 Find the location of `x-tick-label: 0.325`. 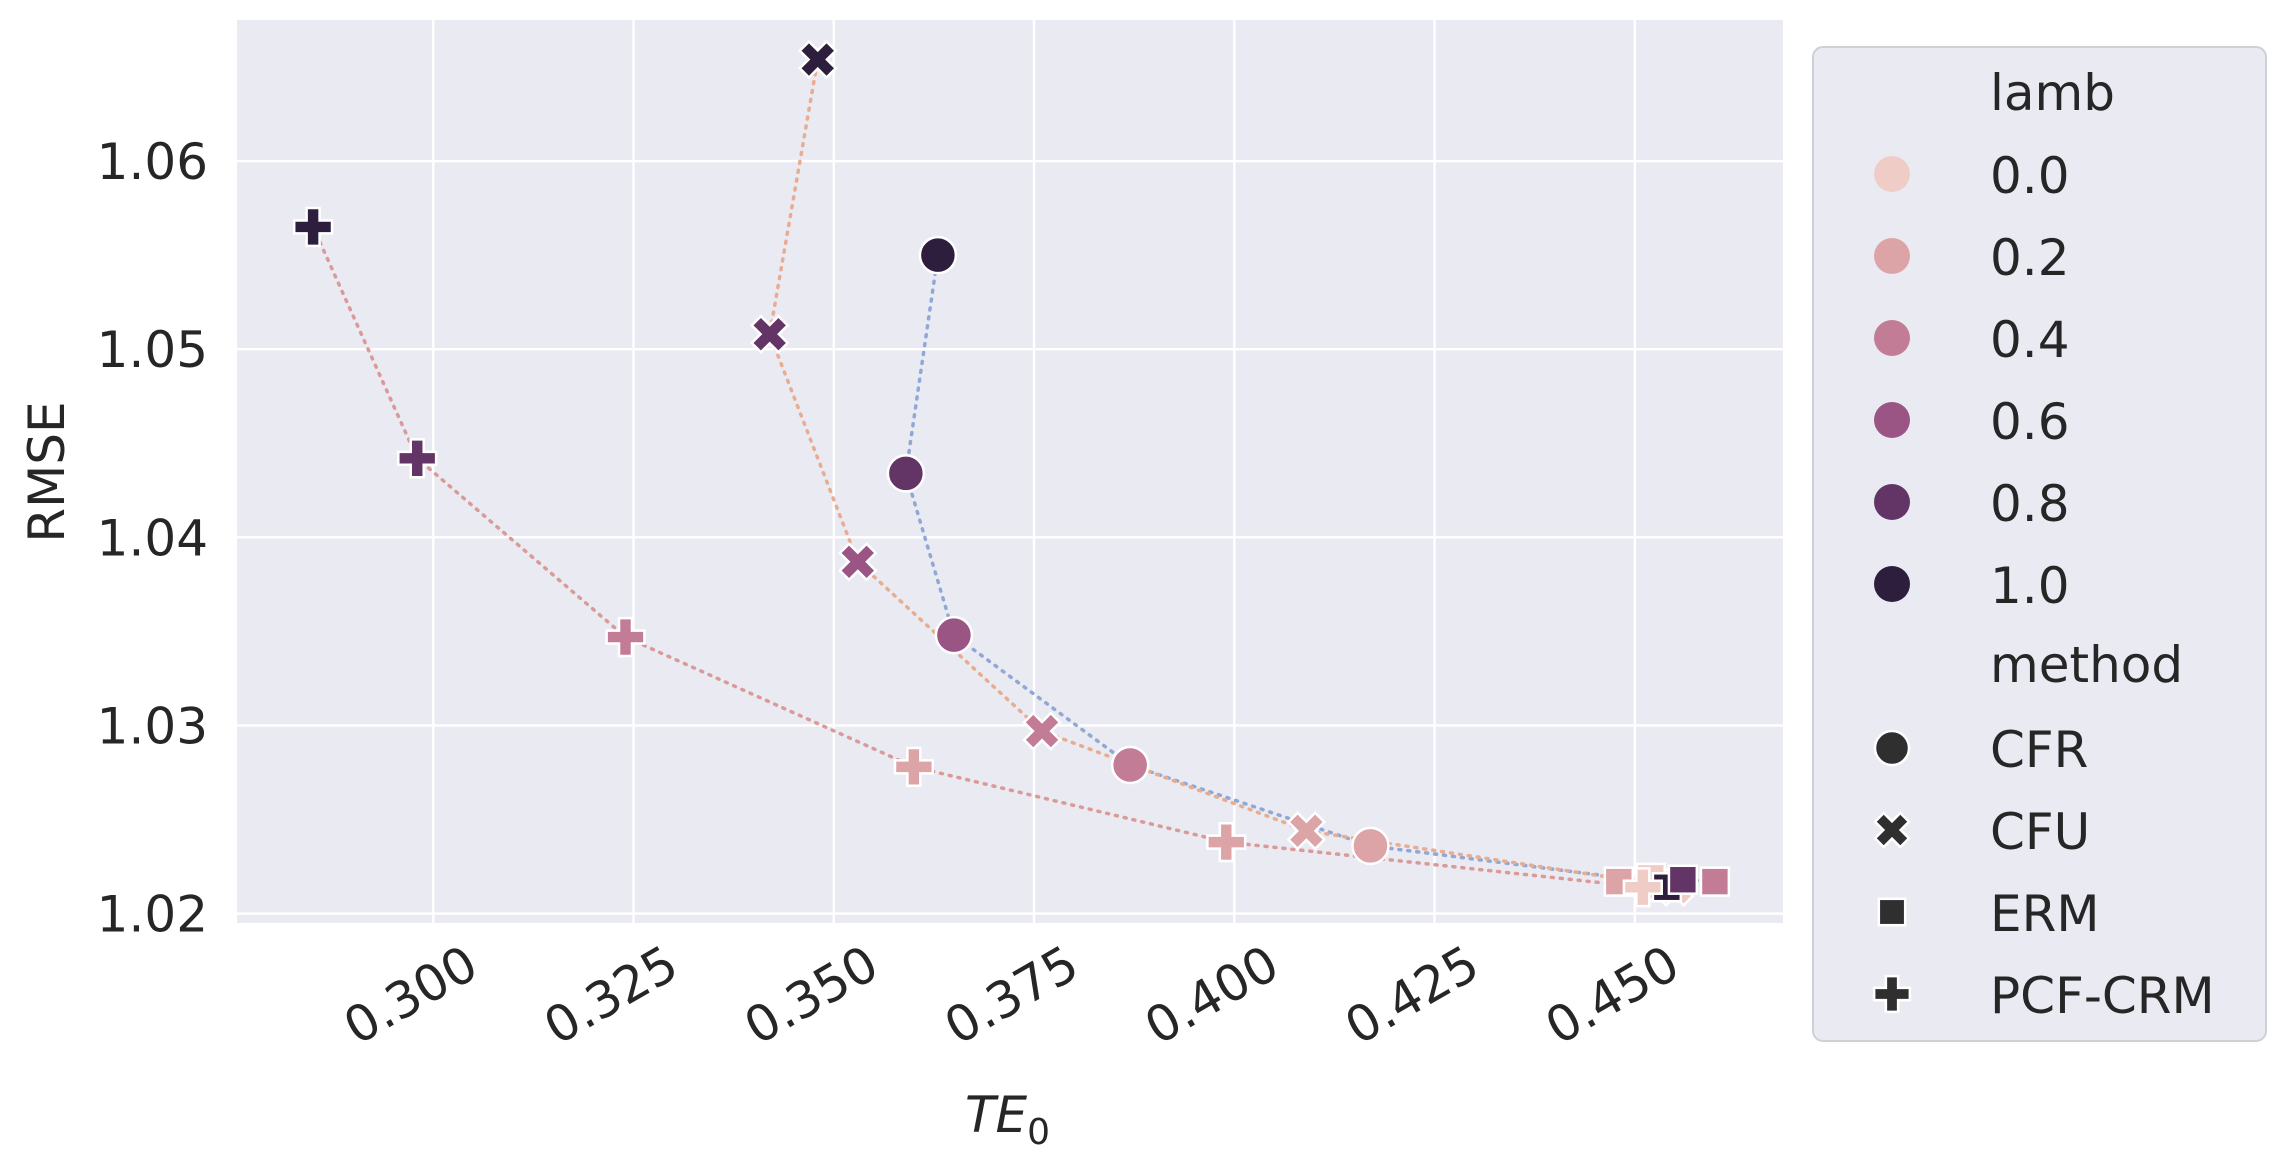

x-tick-label: 0.325 is located at coordinates (611, 995).